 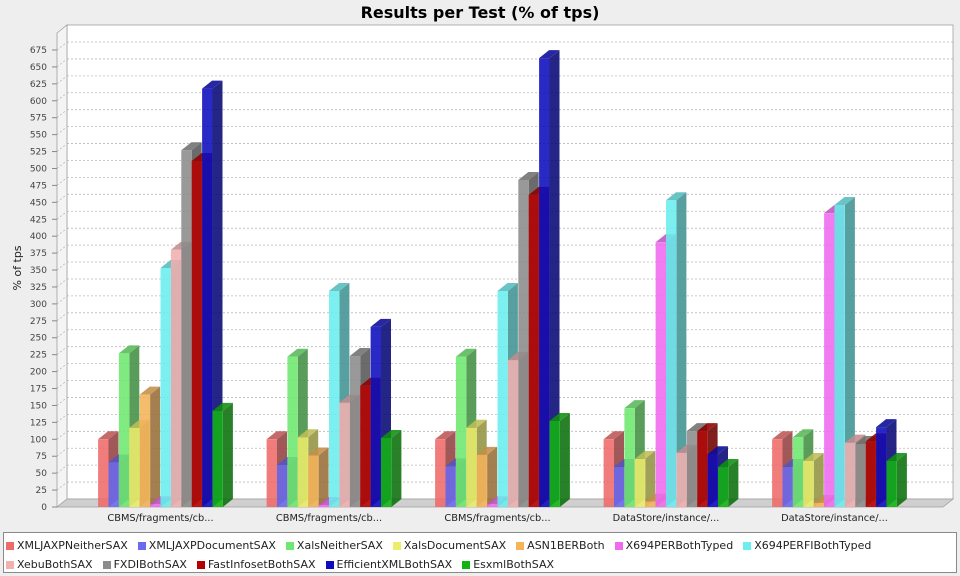 What do you see at coordinates (38, 423) in the screenshot?
I see `y-tick-label: 125` at bounding box center [38, 423].